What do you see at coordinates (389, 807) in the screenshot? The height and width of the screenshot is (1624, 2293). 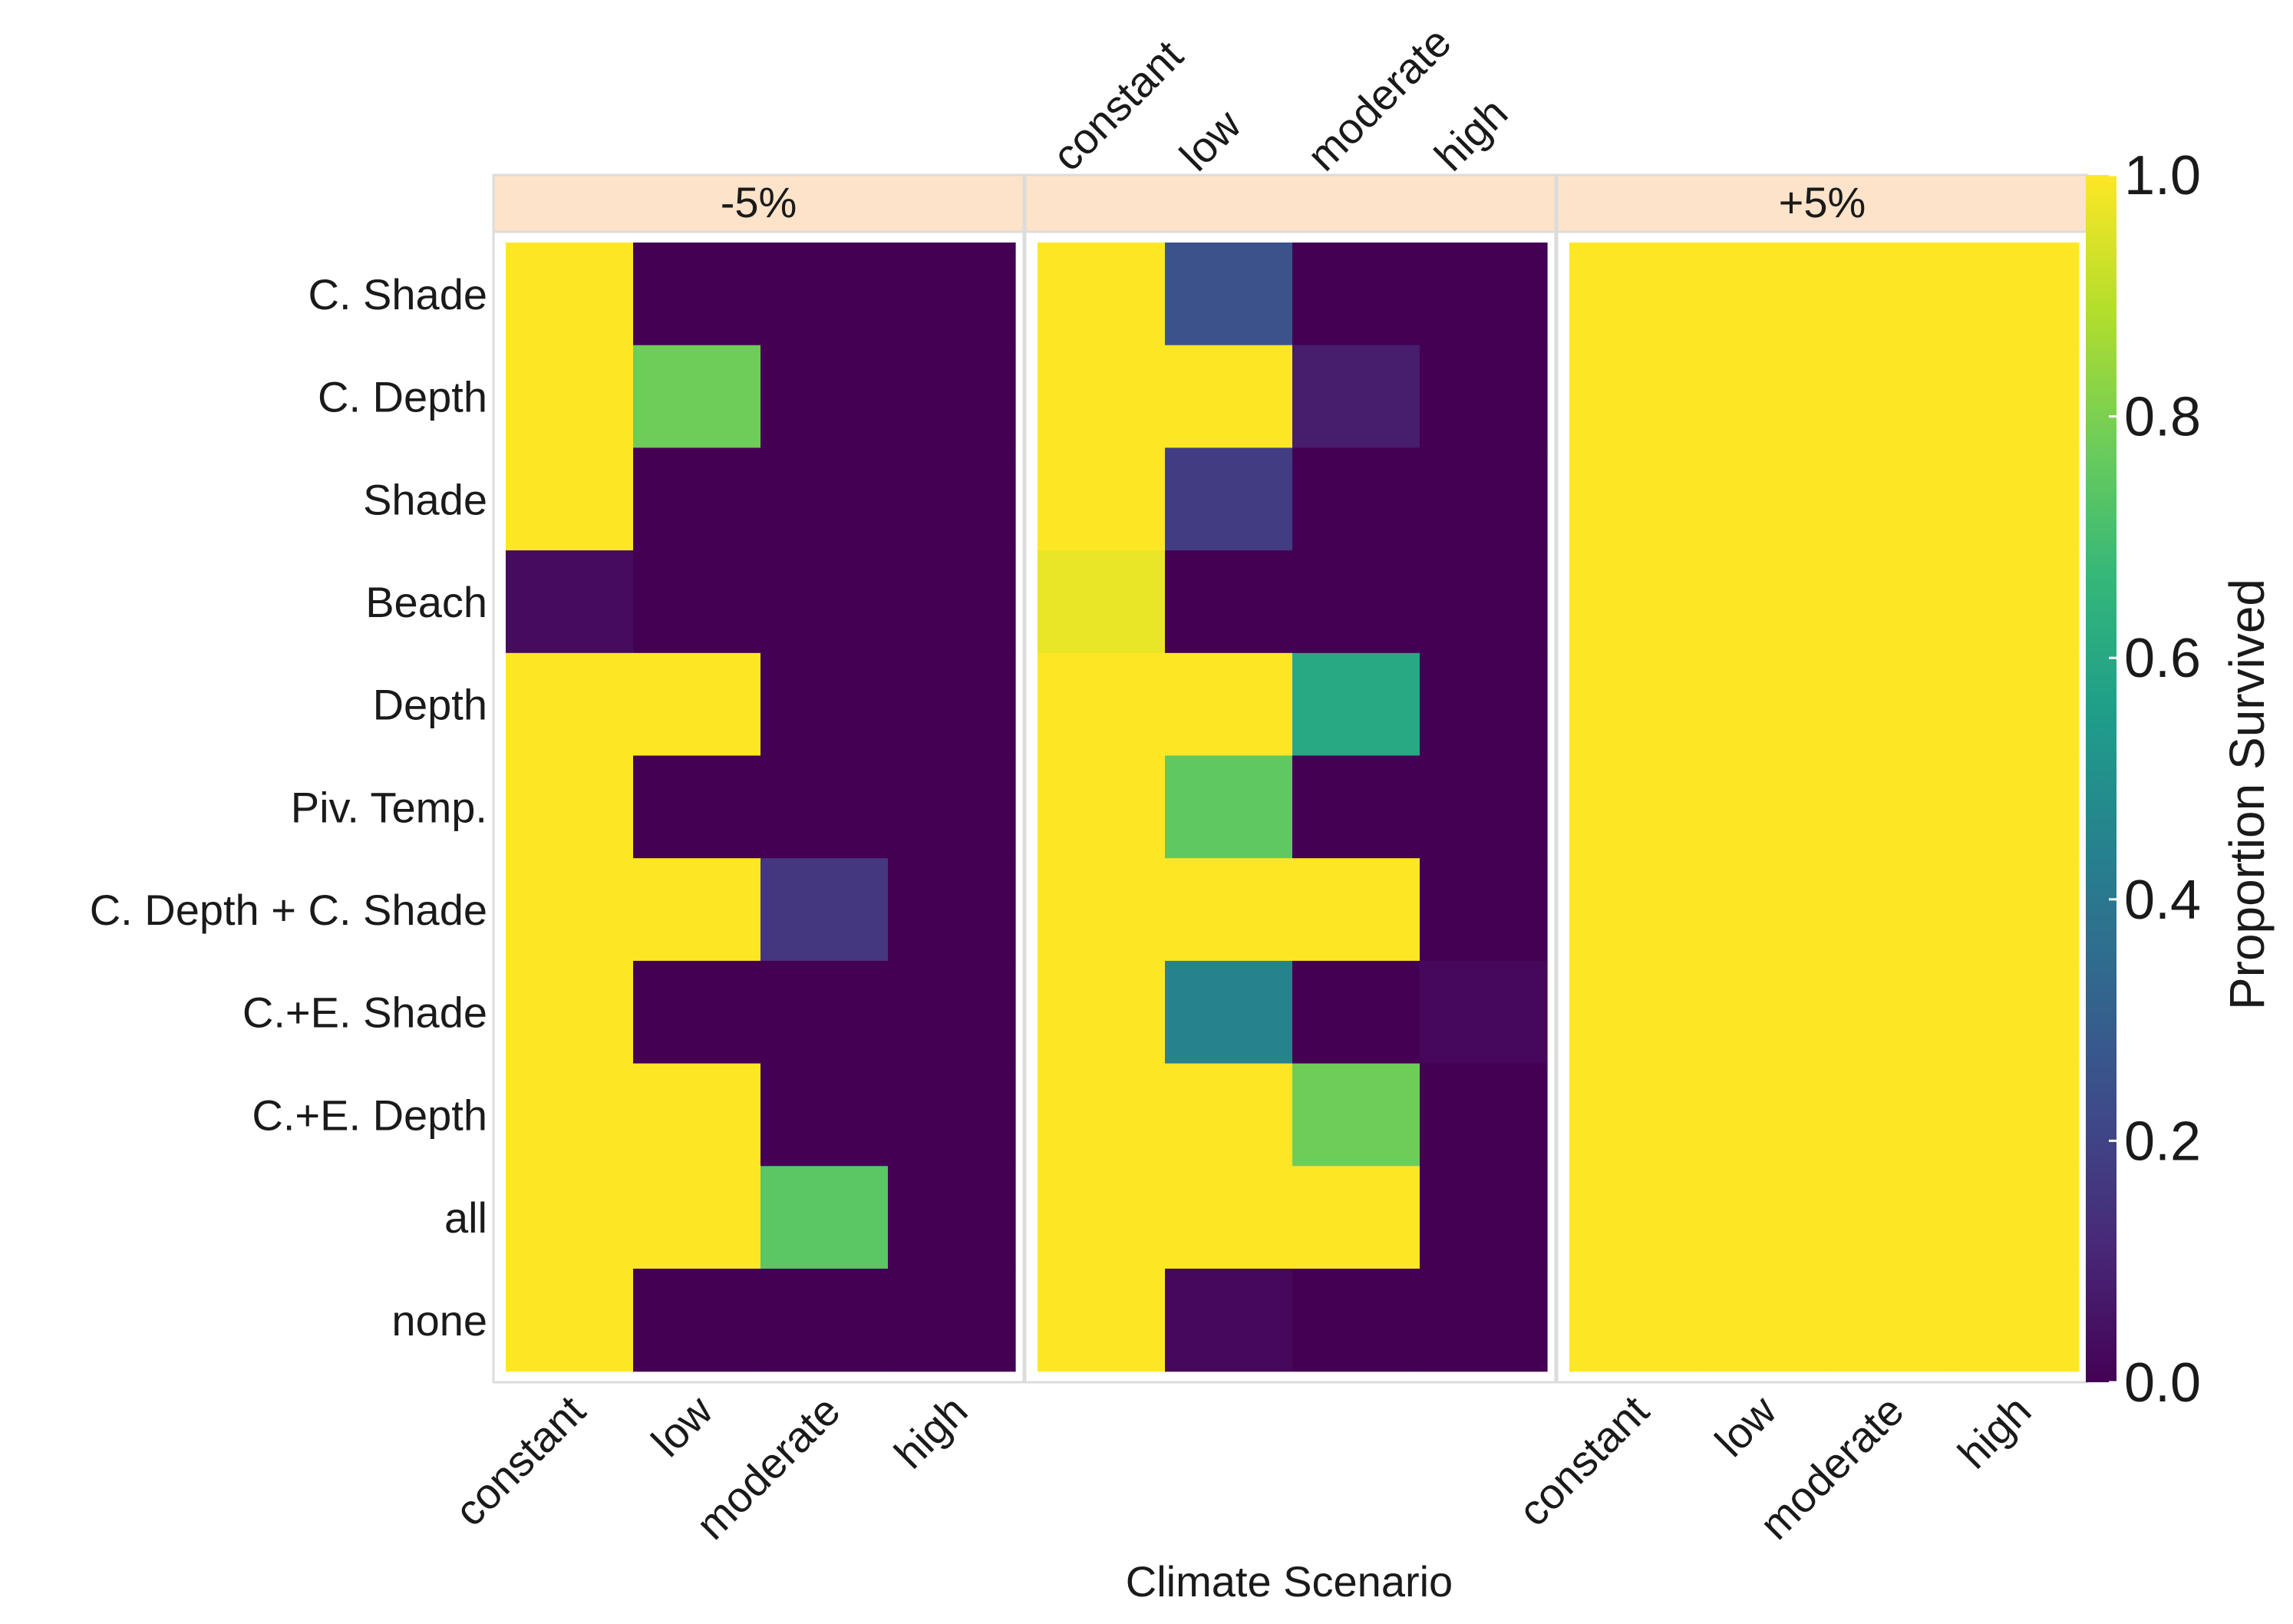 I see `y-tick-label: Piv. Temp.` at bounding box center [389, 807].